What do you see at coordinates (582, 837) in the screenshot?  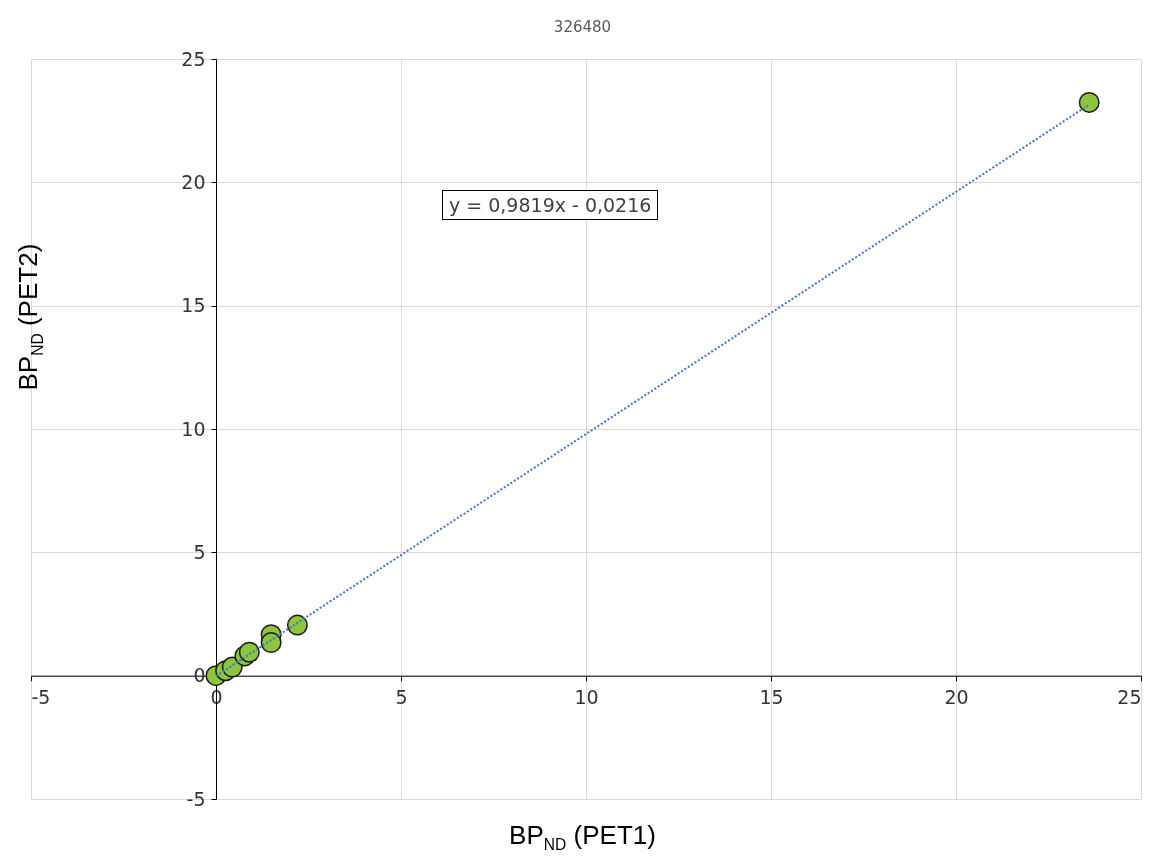 I see `x-axis-title: BP$_{ND}$ (PET1)` at bounding box center [582, 837].